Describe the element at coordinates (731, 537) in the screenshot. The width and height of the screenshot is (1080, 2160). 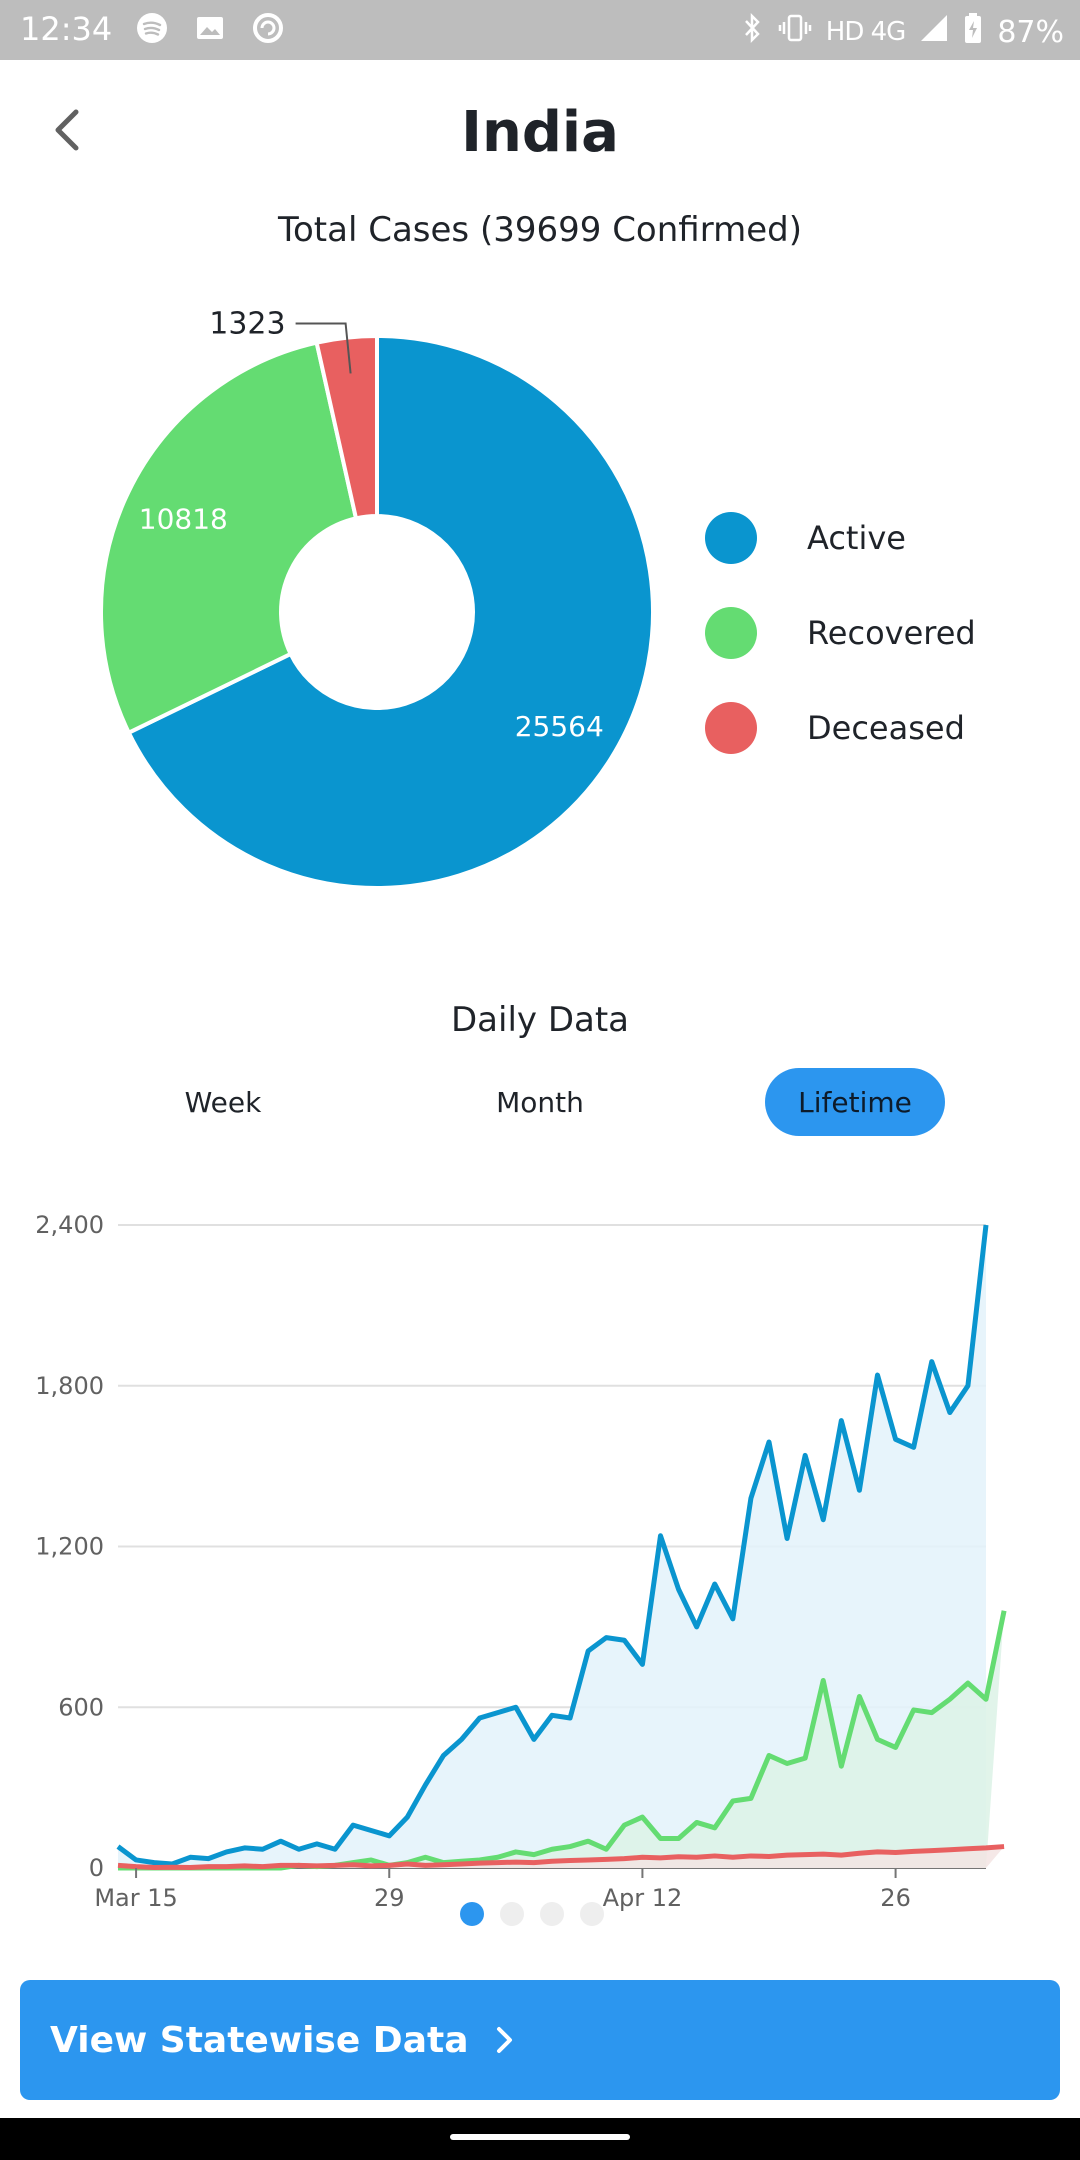
I see `legend-dot-active` at that location.